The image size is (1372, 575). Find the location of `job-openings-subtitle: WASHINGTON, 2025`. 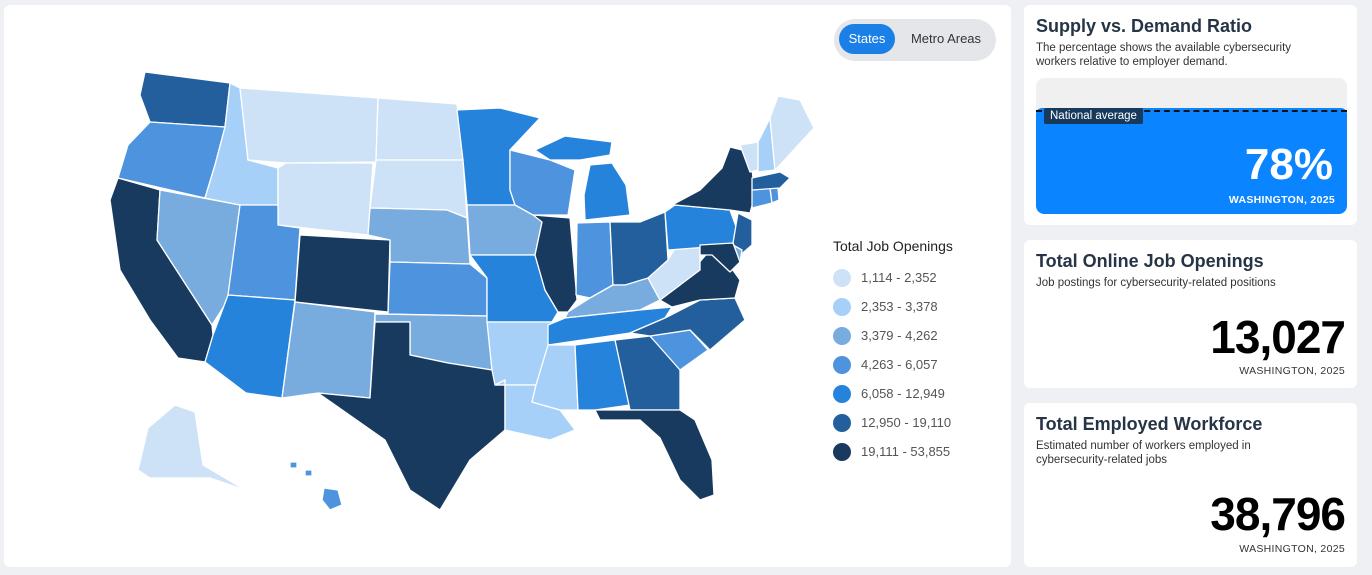

job-openings-subtitle: WASHINGTON, 2025 is located at coordinates (1292, 371).